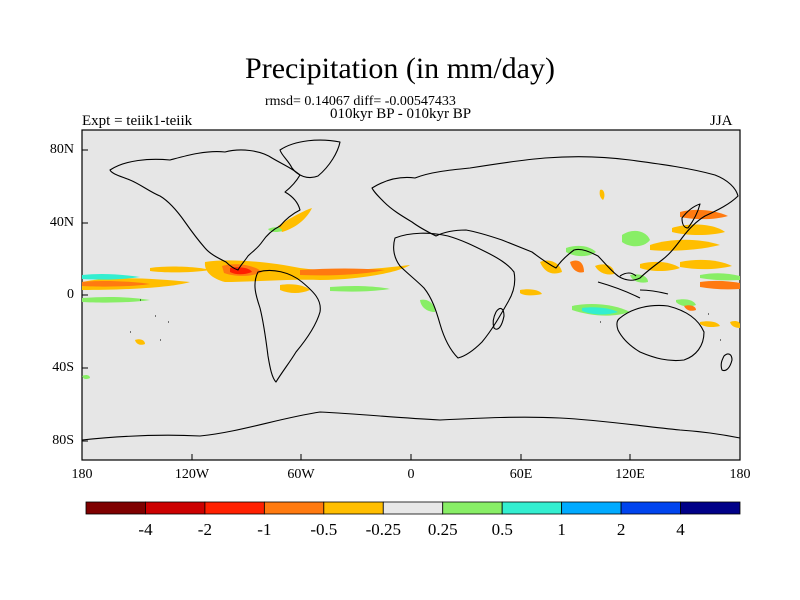 The image size is (800, 600). Describe the element at coordinates (360, 101) in the screenshot. I see `stats-text: rmsd= 0.14067 diff= -0.00547433` at that location.